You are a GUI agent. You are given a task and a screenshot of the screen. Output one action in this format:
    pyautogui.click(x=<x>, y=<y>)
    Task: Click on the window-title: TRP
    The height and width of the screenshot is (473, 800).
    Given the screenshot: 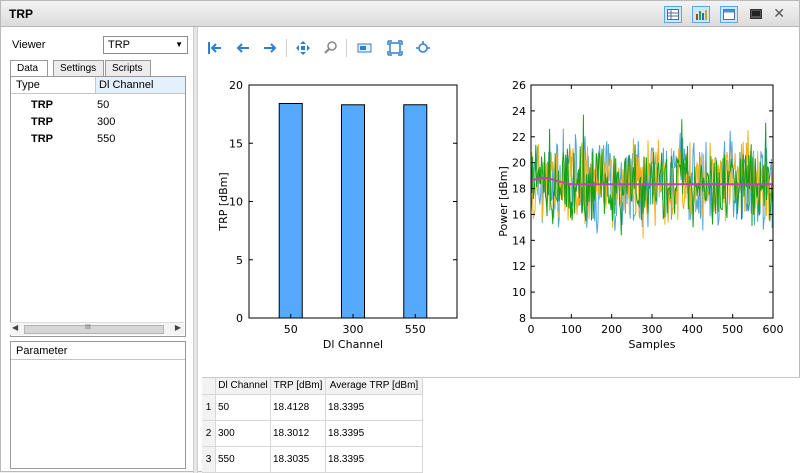 What is the action you would take?
    pyautogui.click(x=21, y=14)
    